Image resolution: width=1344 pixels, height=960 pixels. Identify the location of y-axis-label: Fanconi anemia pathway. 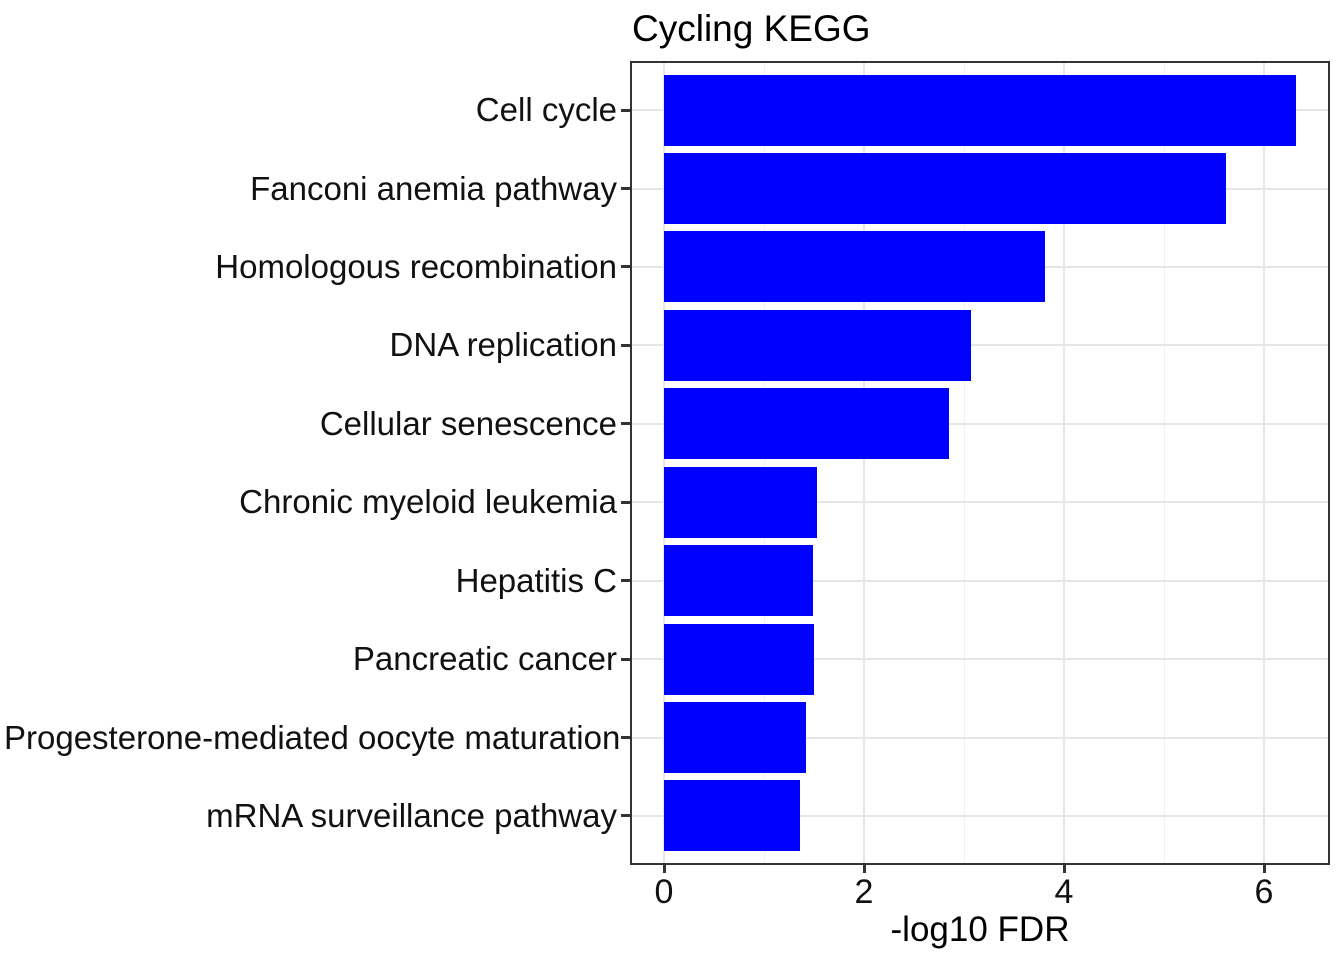
(433, 188).